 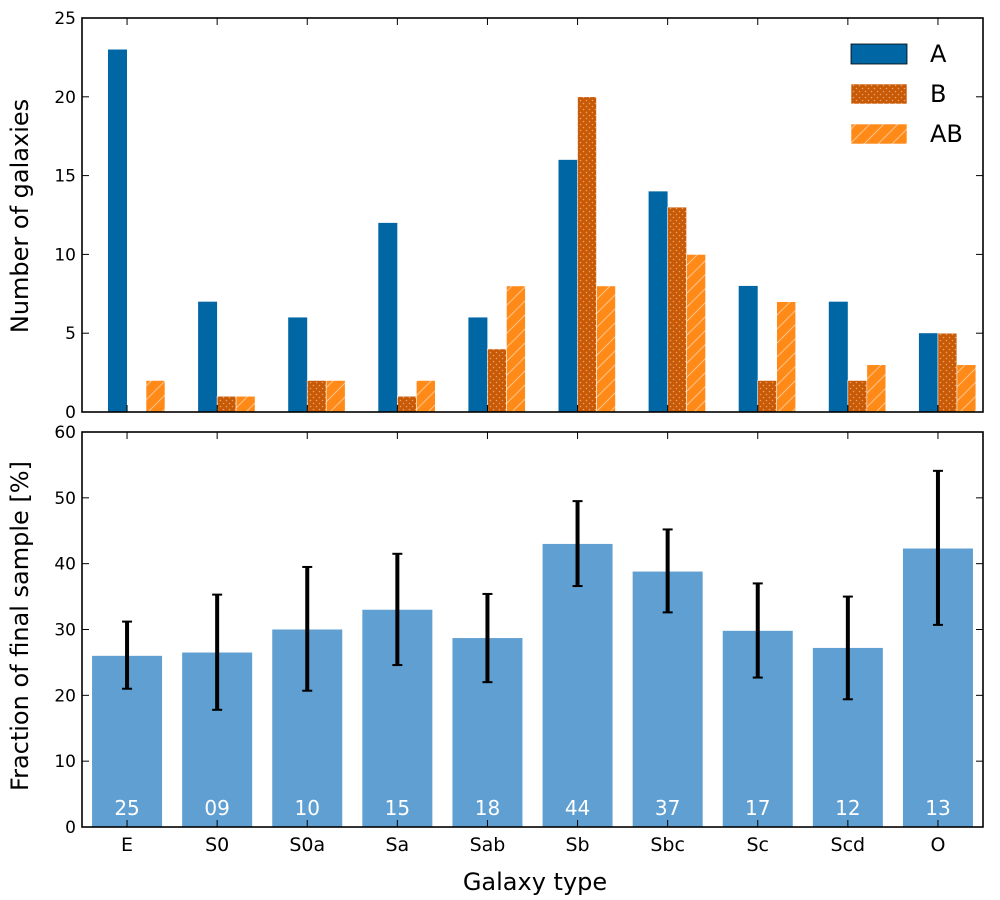 I want to click on top-chart-legend: AB AB, so click(x=906, y=94).